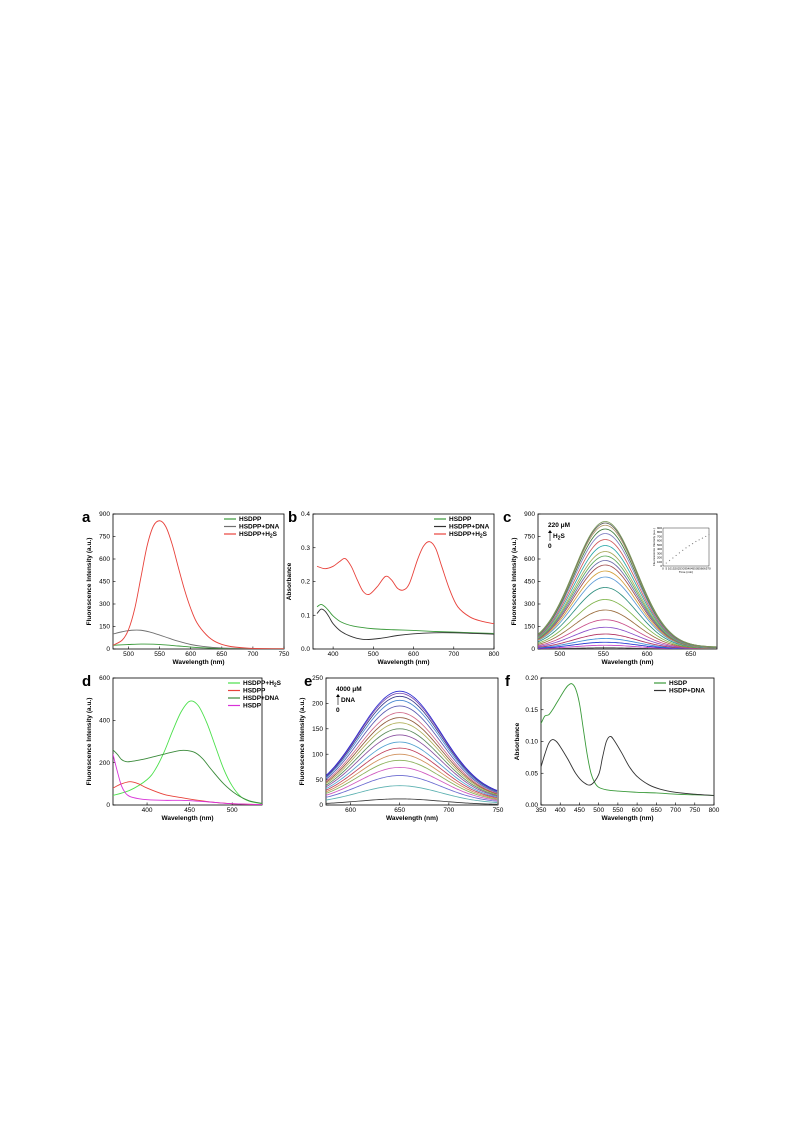  Describe the element at coordinates (686, 572) in the screenshot. I see `inset-x-label: Time (min)` at that location.